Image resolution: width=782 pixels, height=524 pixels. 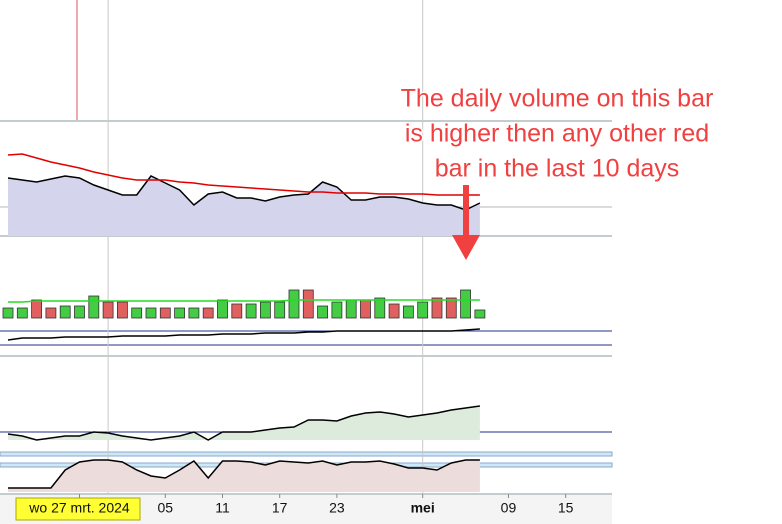 I want to click on arrow, so click(x=466, y=222).